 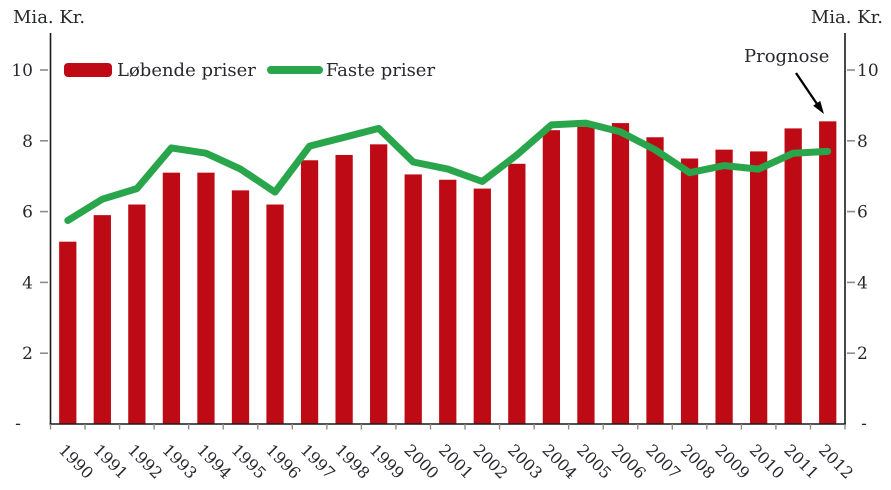 What do you see at coordinates (862, 142) in the screenshot?
I see `y-tick-label-right: 8` at bounding box center [862, 142].